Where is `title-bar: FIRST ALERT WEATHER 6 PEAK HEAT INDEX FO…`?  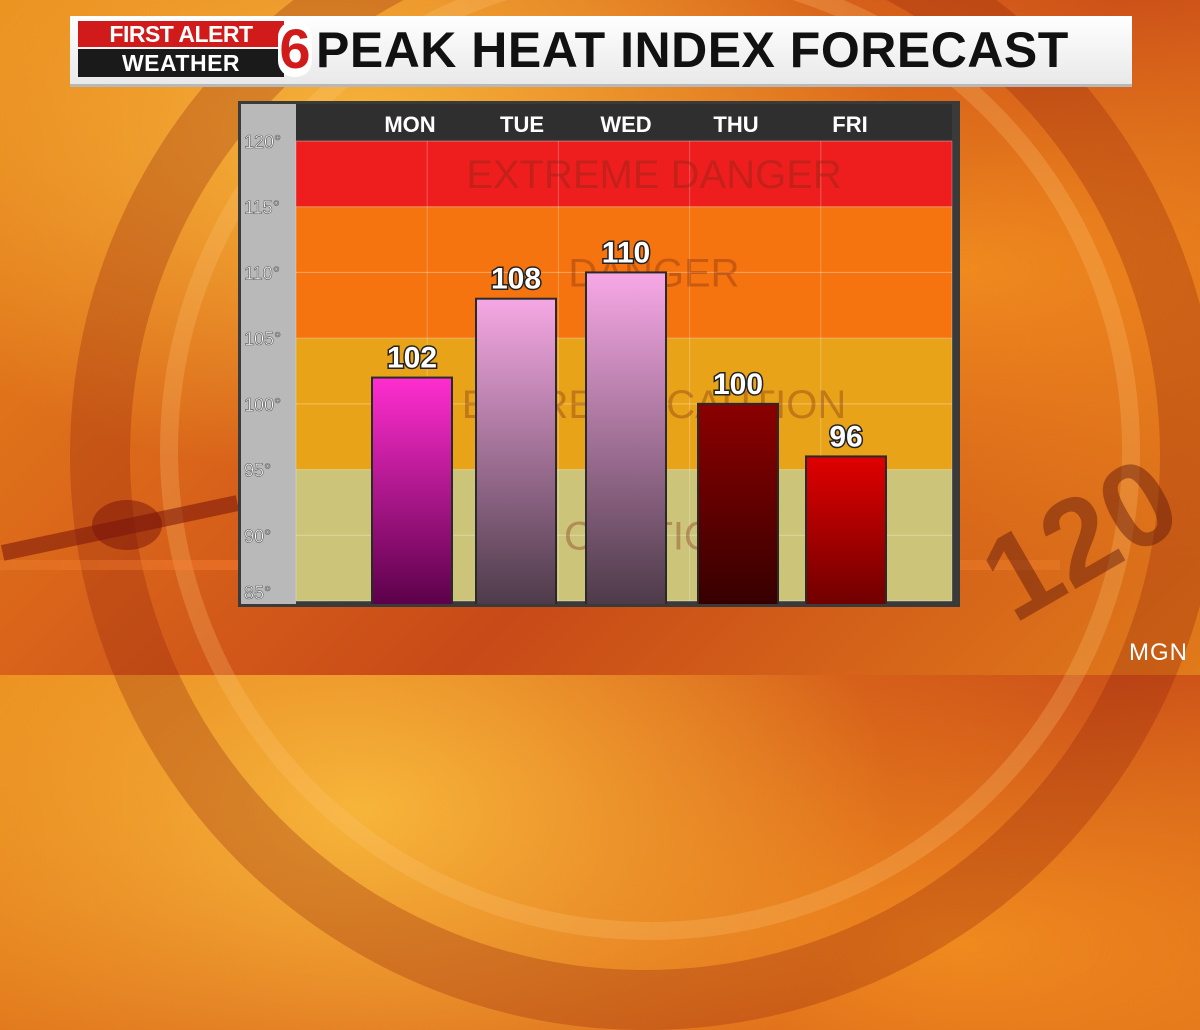 title-bar: FIRST ALERT WEATHER 6 PEAK HEAT INDEX FO… is located at coordinates (601, 51).